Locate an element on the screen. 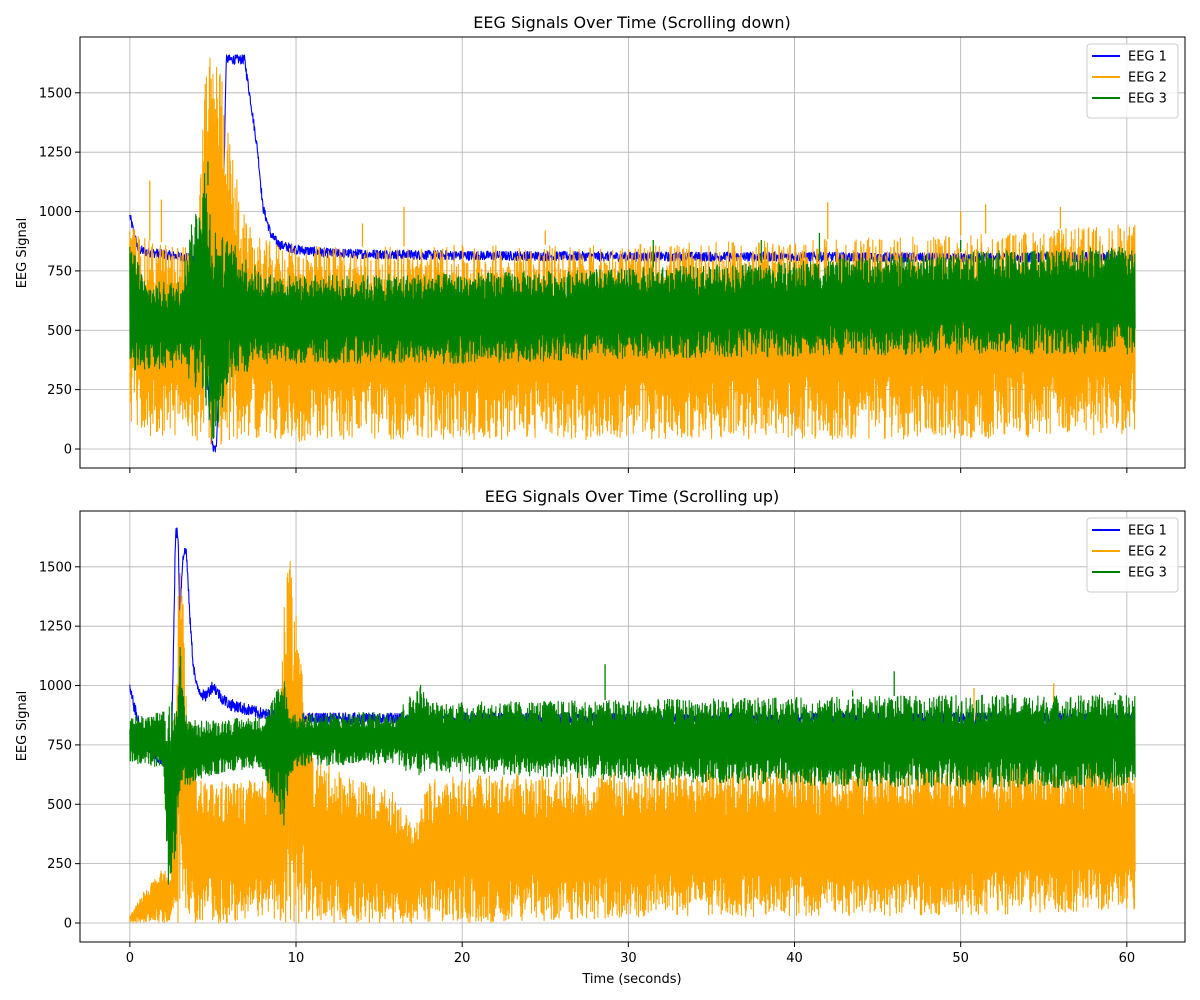  x-tick-label: 10 is located at coordinates (296, 958).